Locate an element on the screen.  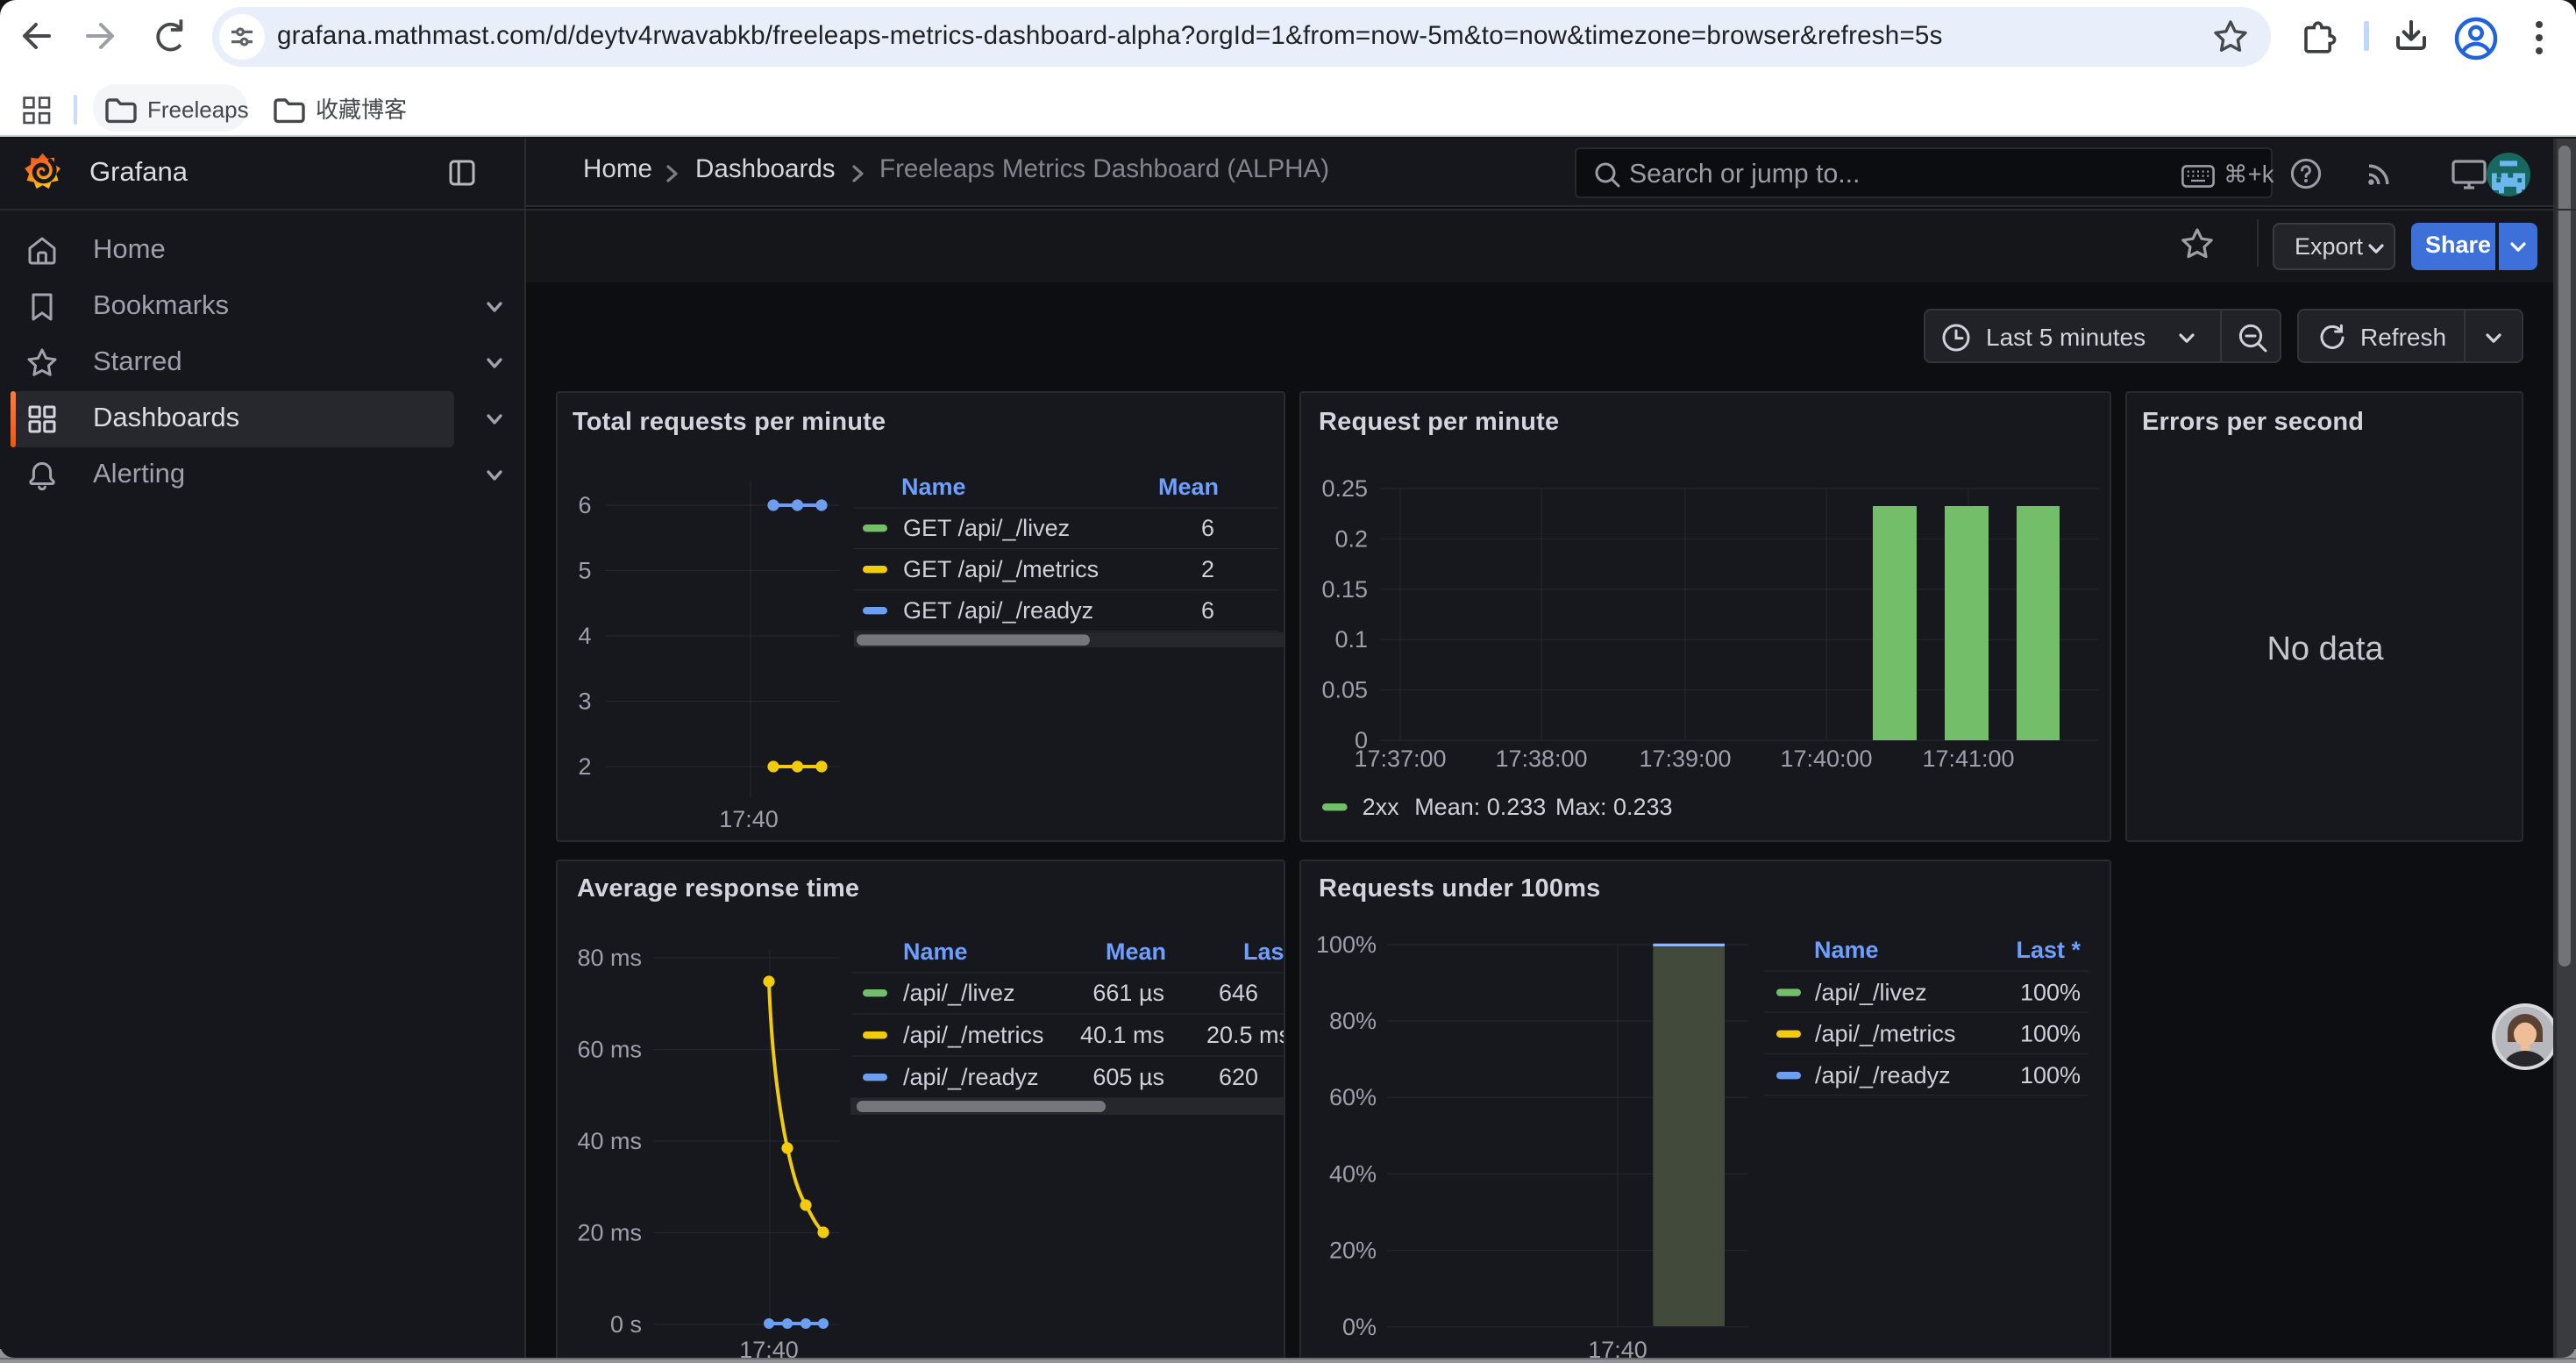
svg-text: 60% is located at coordinates (1353, 1097).